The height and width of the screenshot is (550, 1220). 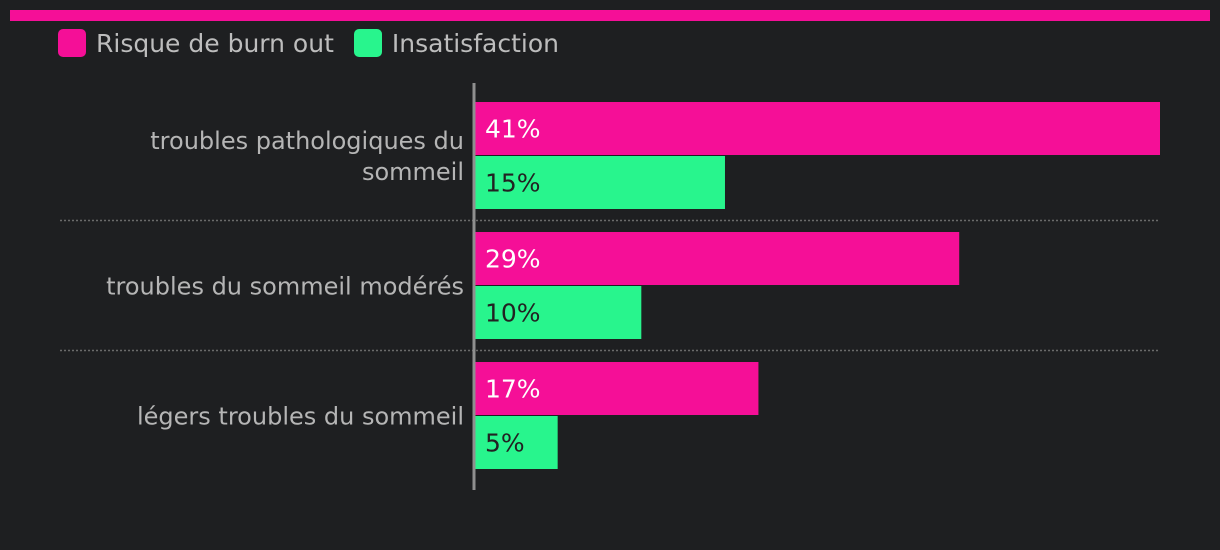 I want to click on category-label: troubles du sommeil modérés, so click(x=285, y=287).